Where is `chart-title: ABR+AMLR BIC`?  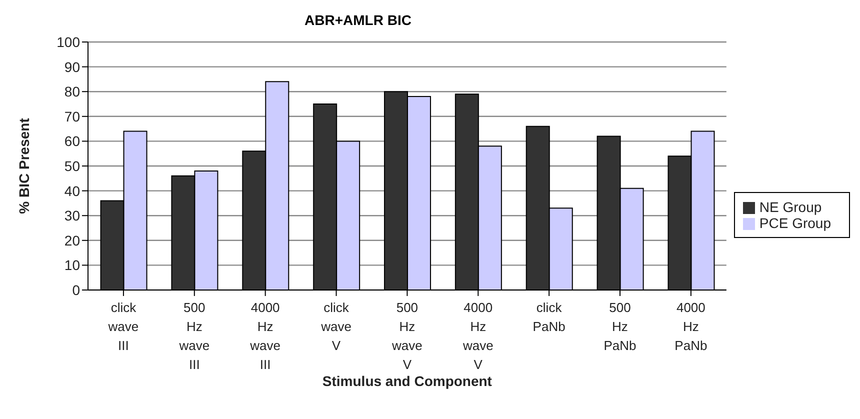
chart-title: ABR+AMLR BIC is located at coordinates (358, 20).